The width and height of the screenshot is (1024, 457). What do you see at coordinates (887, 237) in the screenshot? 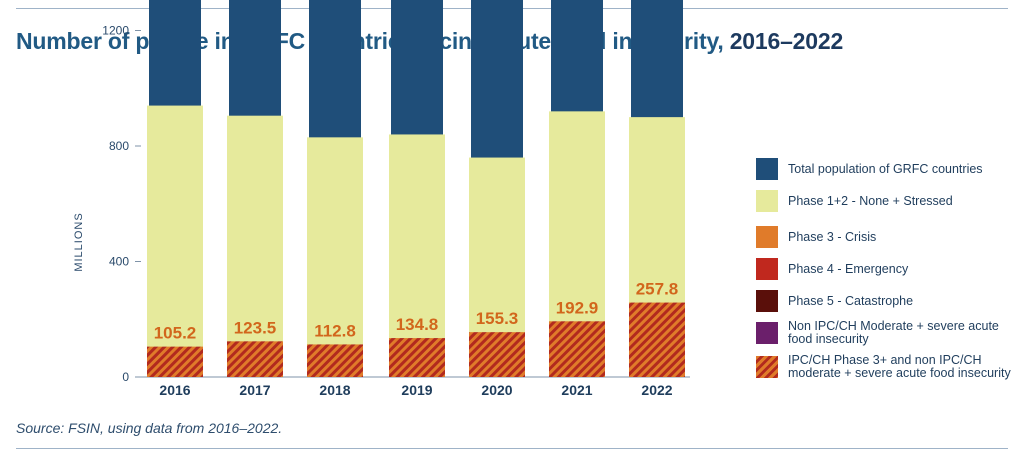
I see `legend-item: Phase 3 - Crisis` at bounding box center [887, 237].